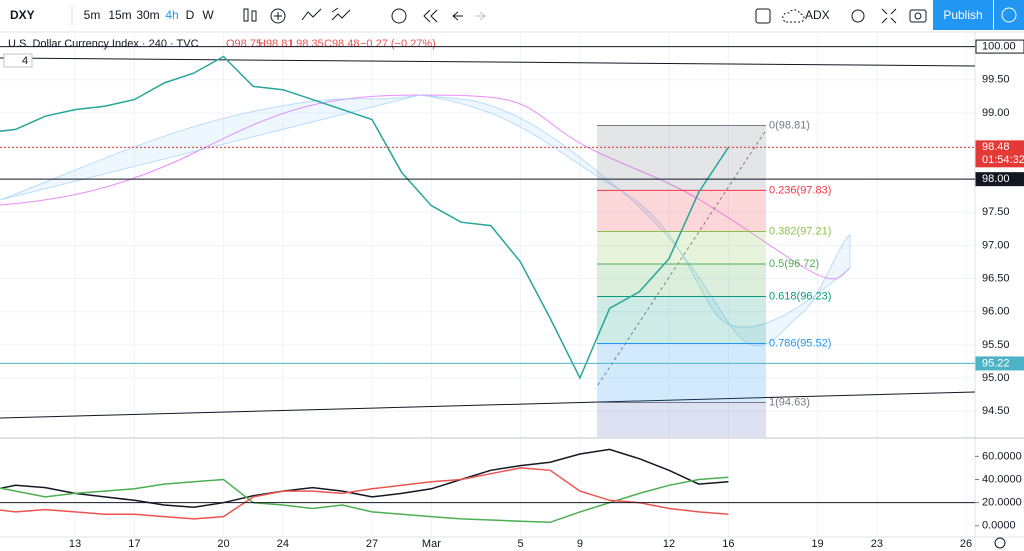  Describe the element at coordinates (996, 113) in the screenshot. I see `y-tick-label: 99.00` at that location.